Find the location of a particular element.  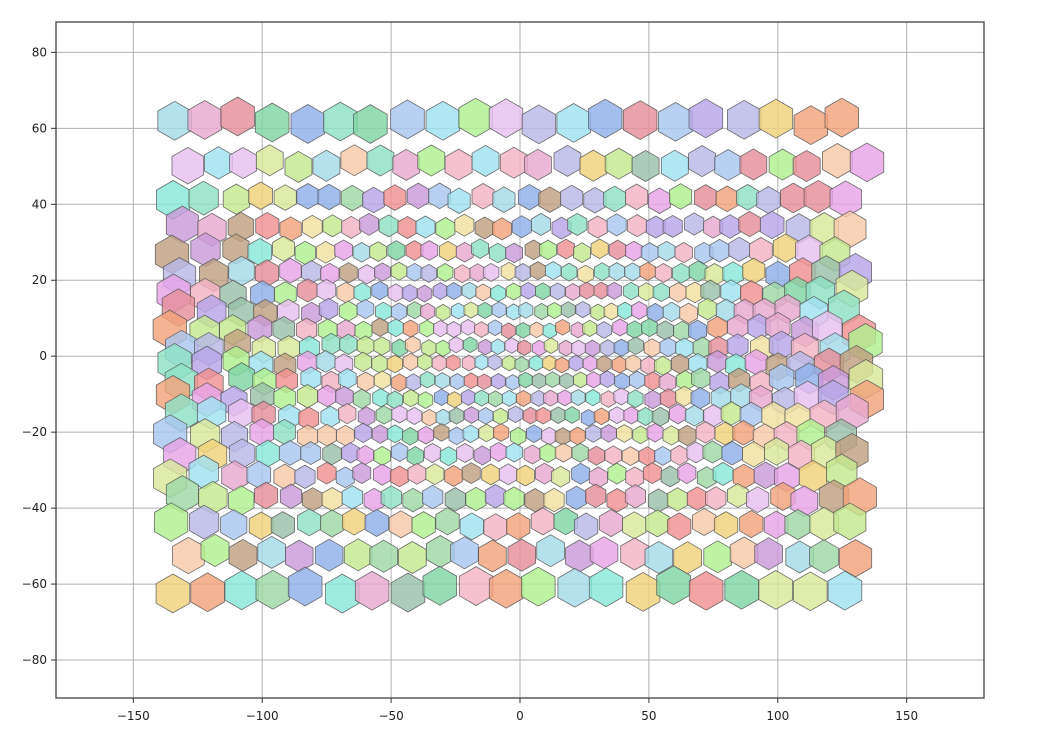

y-tick-label: 60 is located at coordinates (39, 128).